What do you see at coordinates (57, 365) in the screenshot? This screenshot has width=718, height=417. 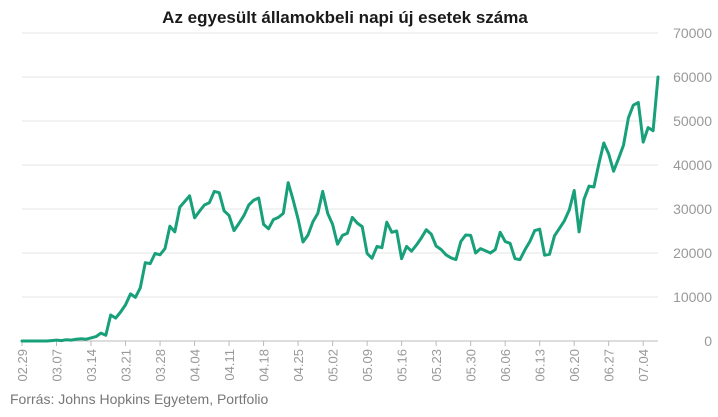 I see `x-tick-label: 03.07` at bounding box center [57, 365].